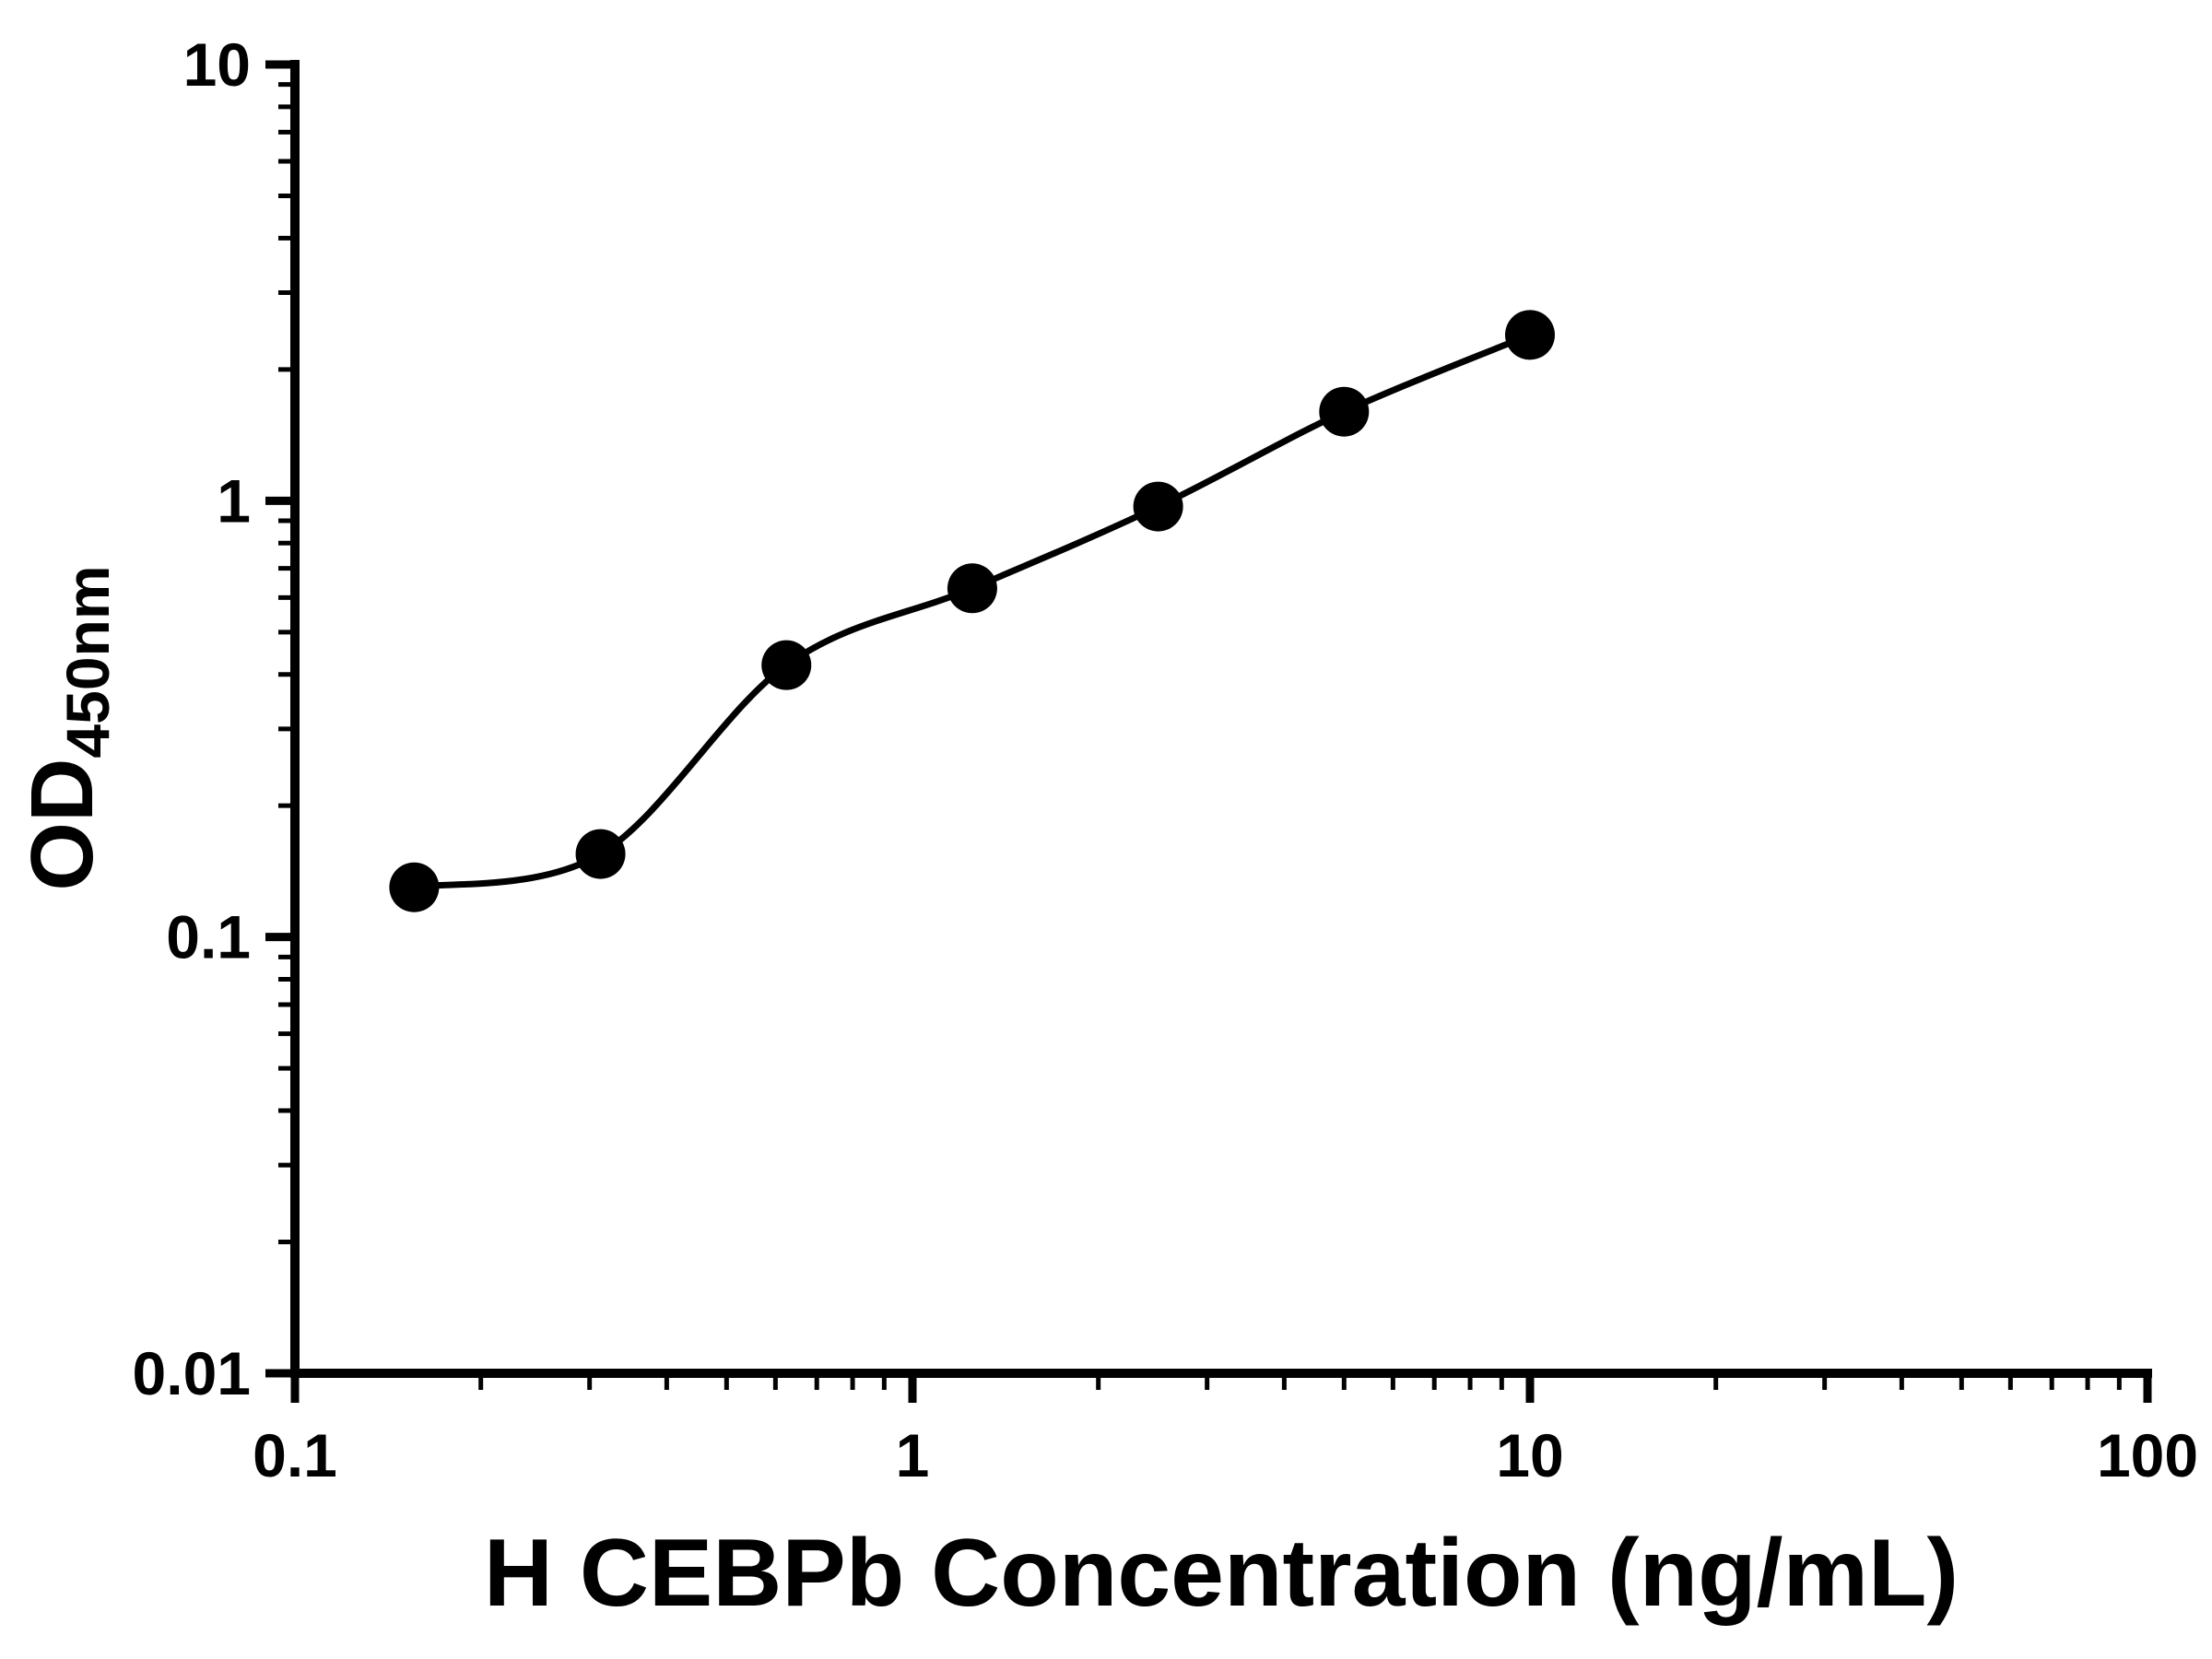  Describe the element at coordinates (217, 64) in the screenshot. I see `y-tick-label: 10` at that location.